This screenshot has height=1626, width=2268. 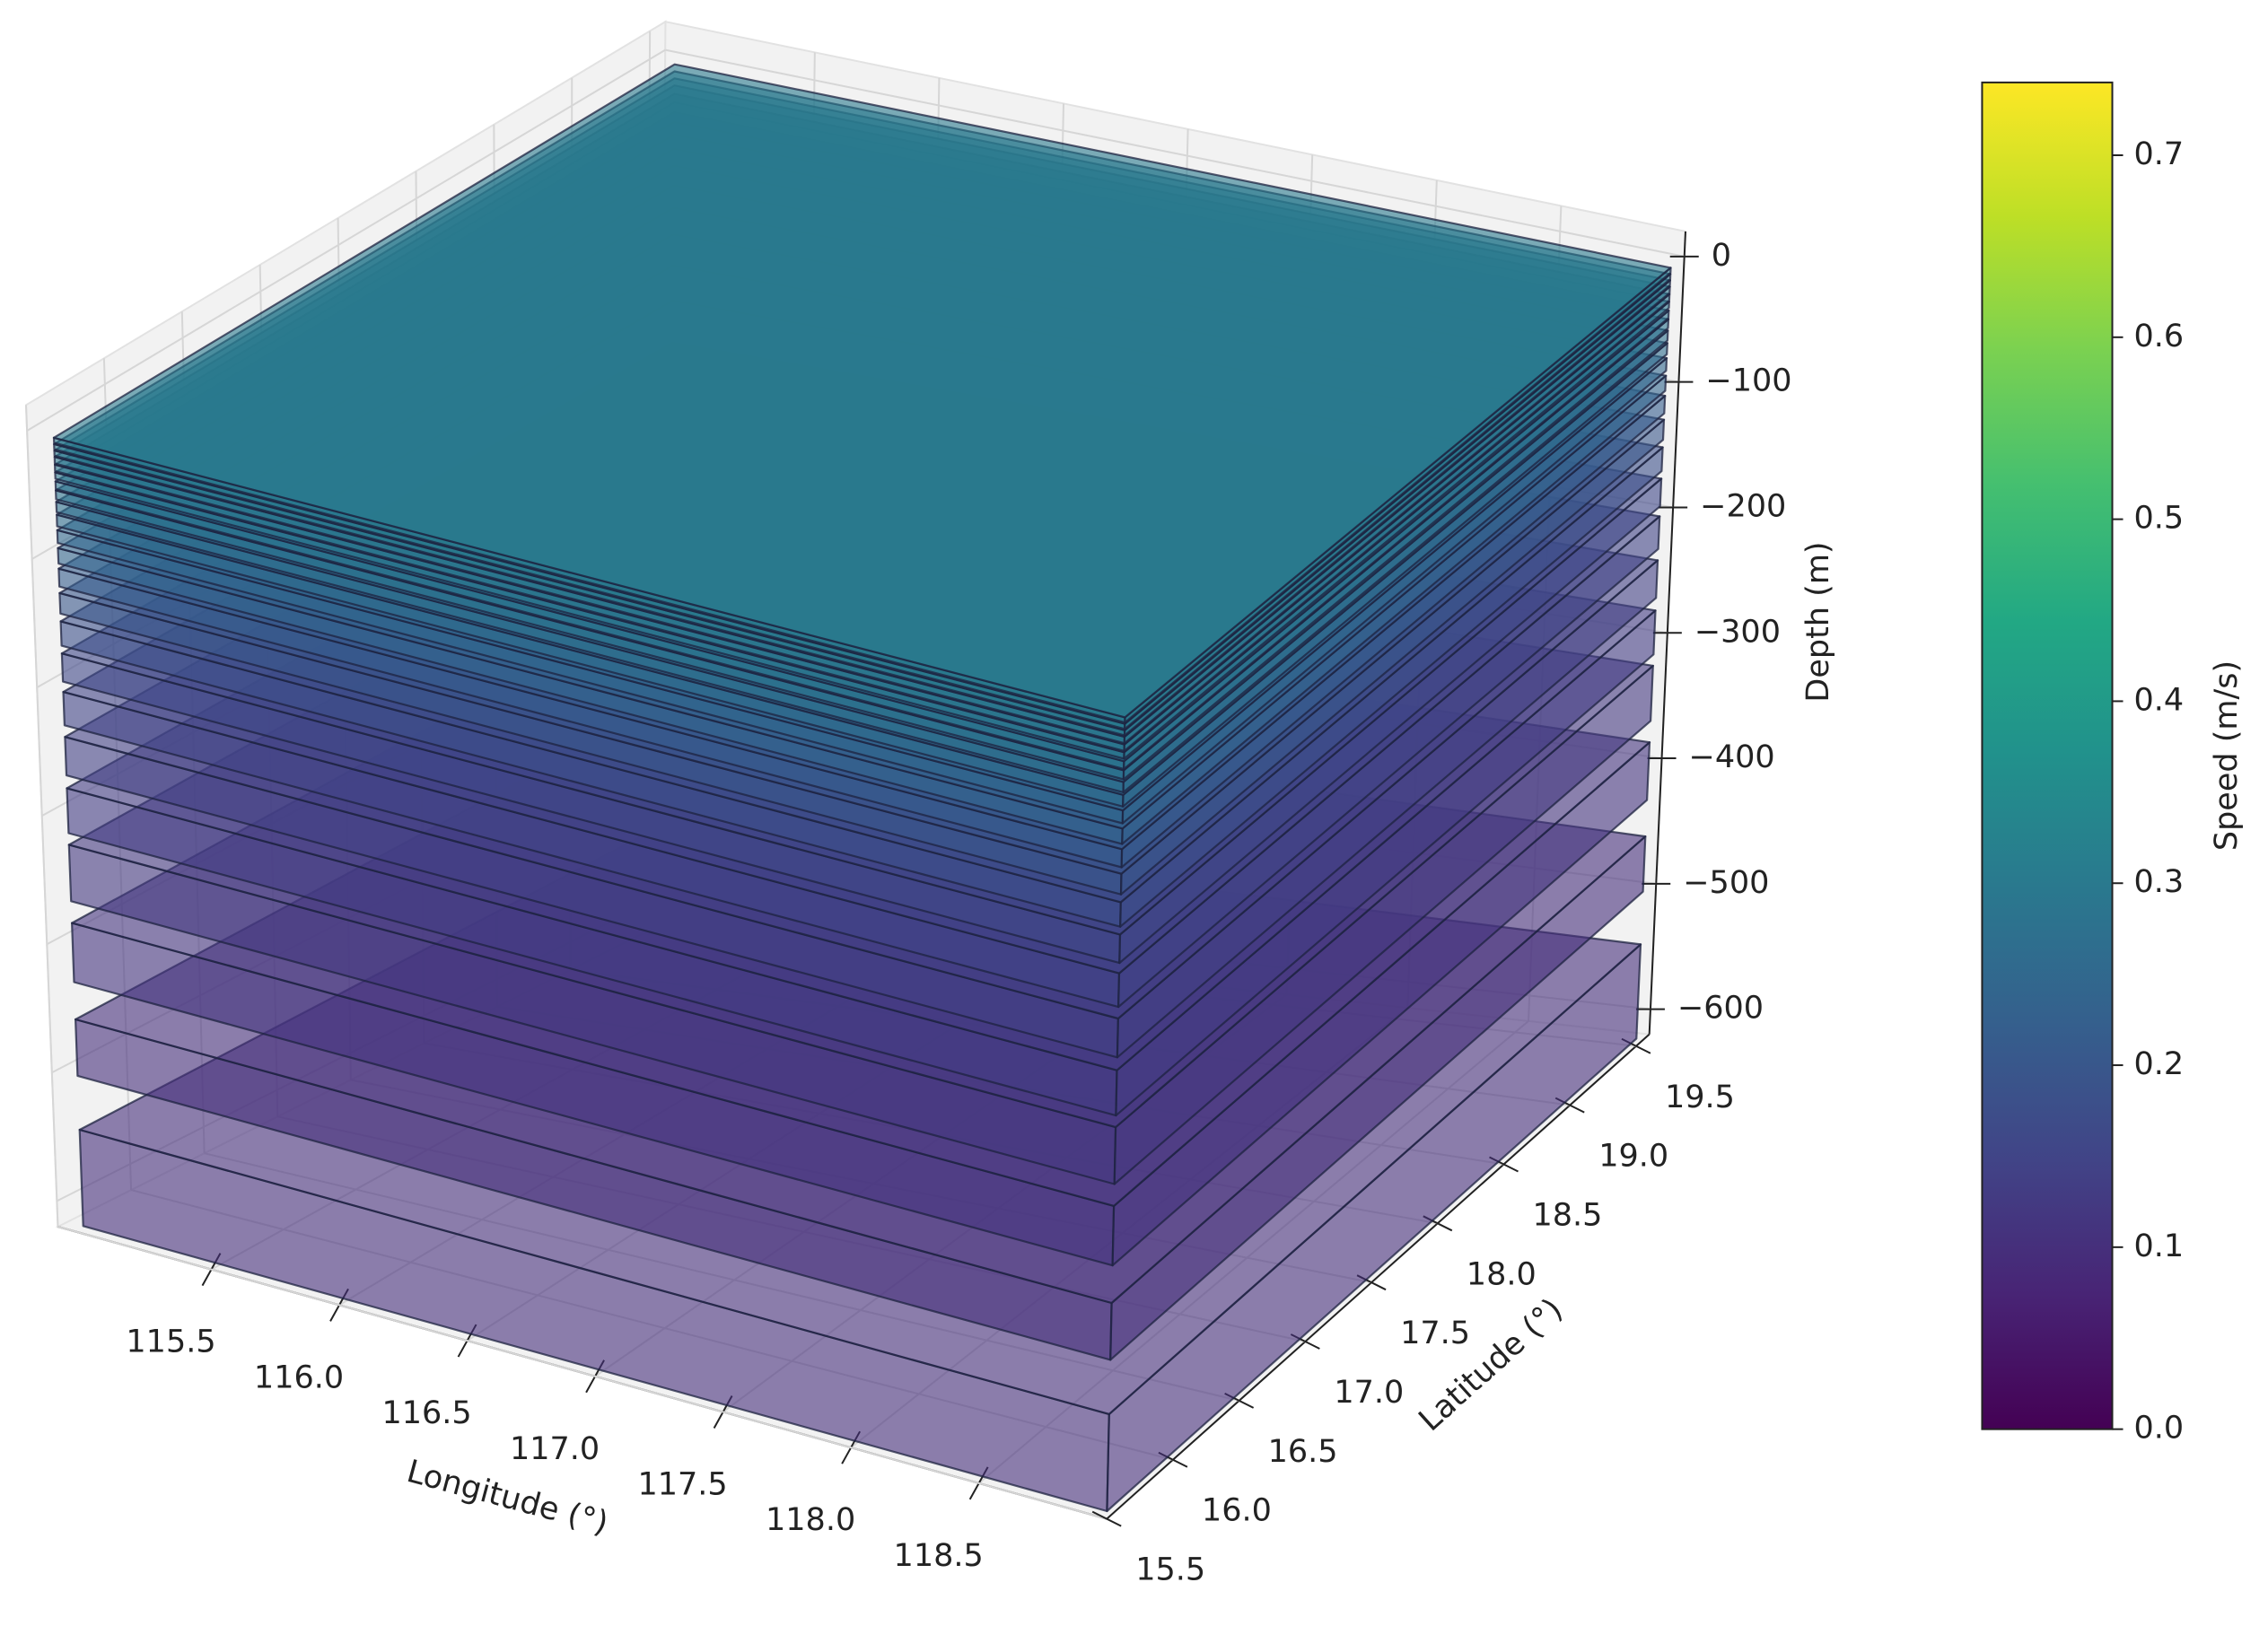 What do you see at coordinates (1492, 1365) in the screenshot?
I see `y-axis-label: Latitude (°)` at bounding box center [1492, 1365].